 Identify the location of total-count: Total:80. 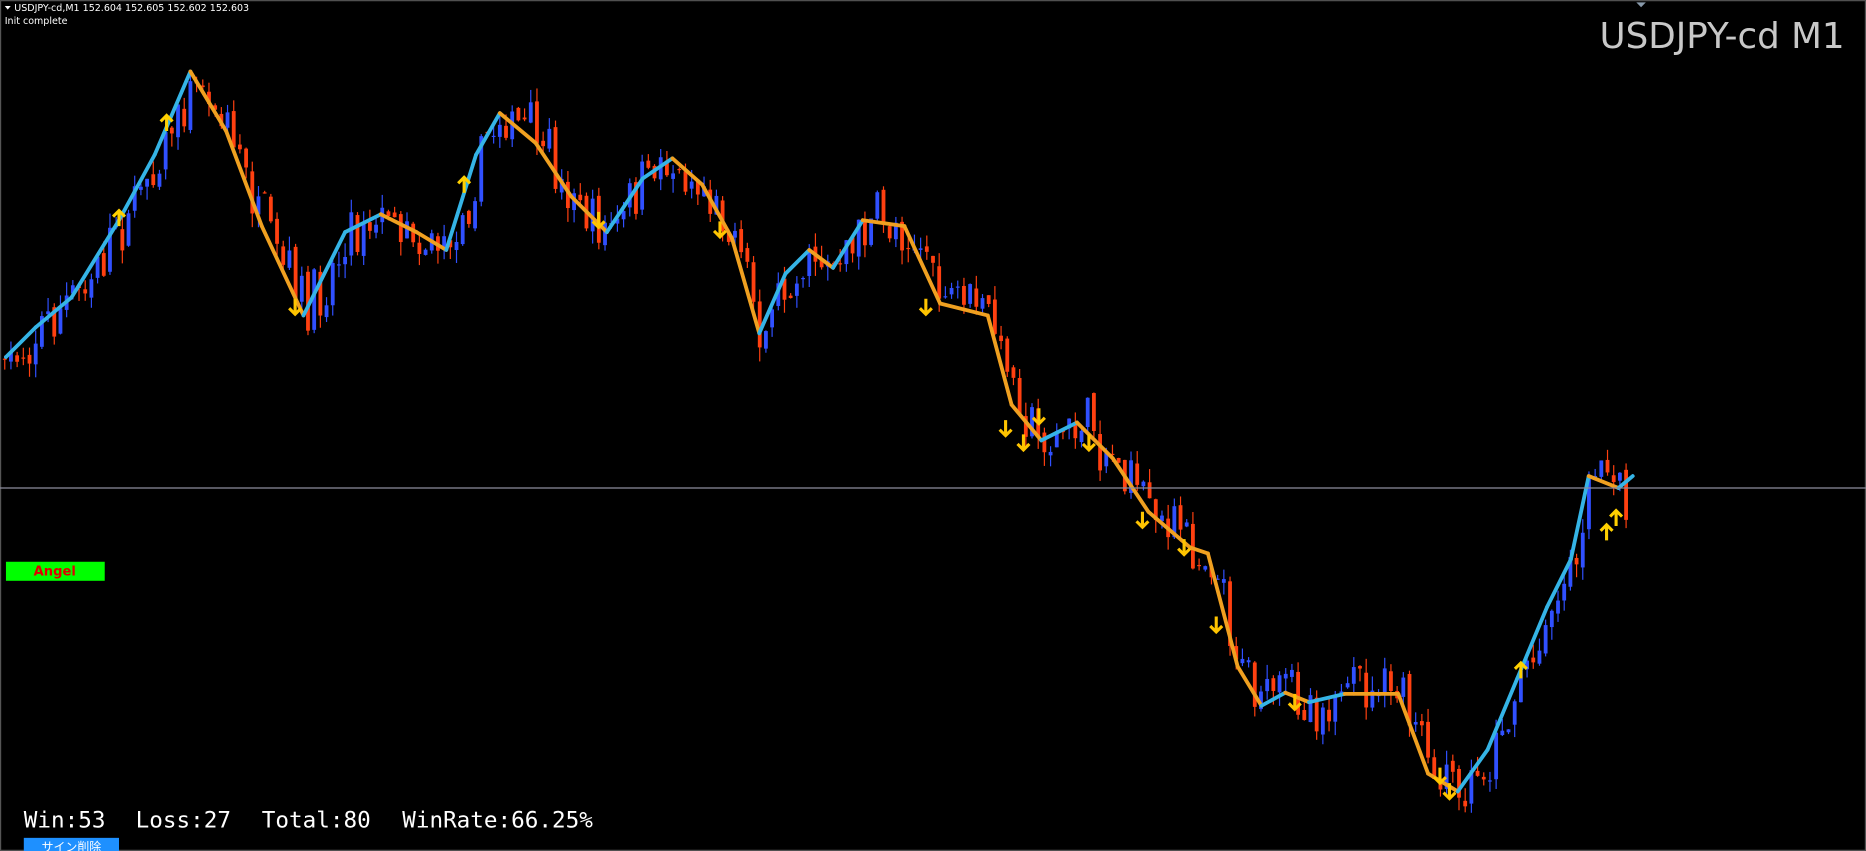
(316, 821).